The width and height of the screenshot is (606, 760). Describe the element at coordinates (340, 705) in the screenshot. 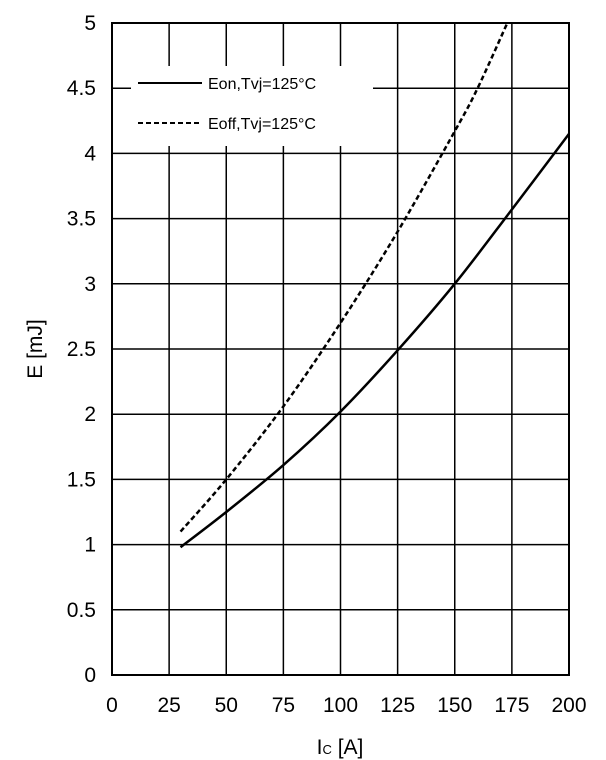

I see `x-tick-label: 100` at that location.